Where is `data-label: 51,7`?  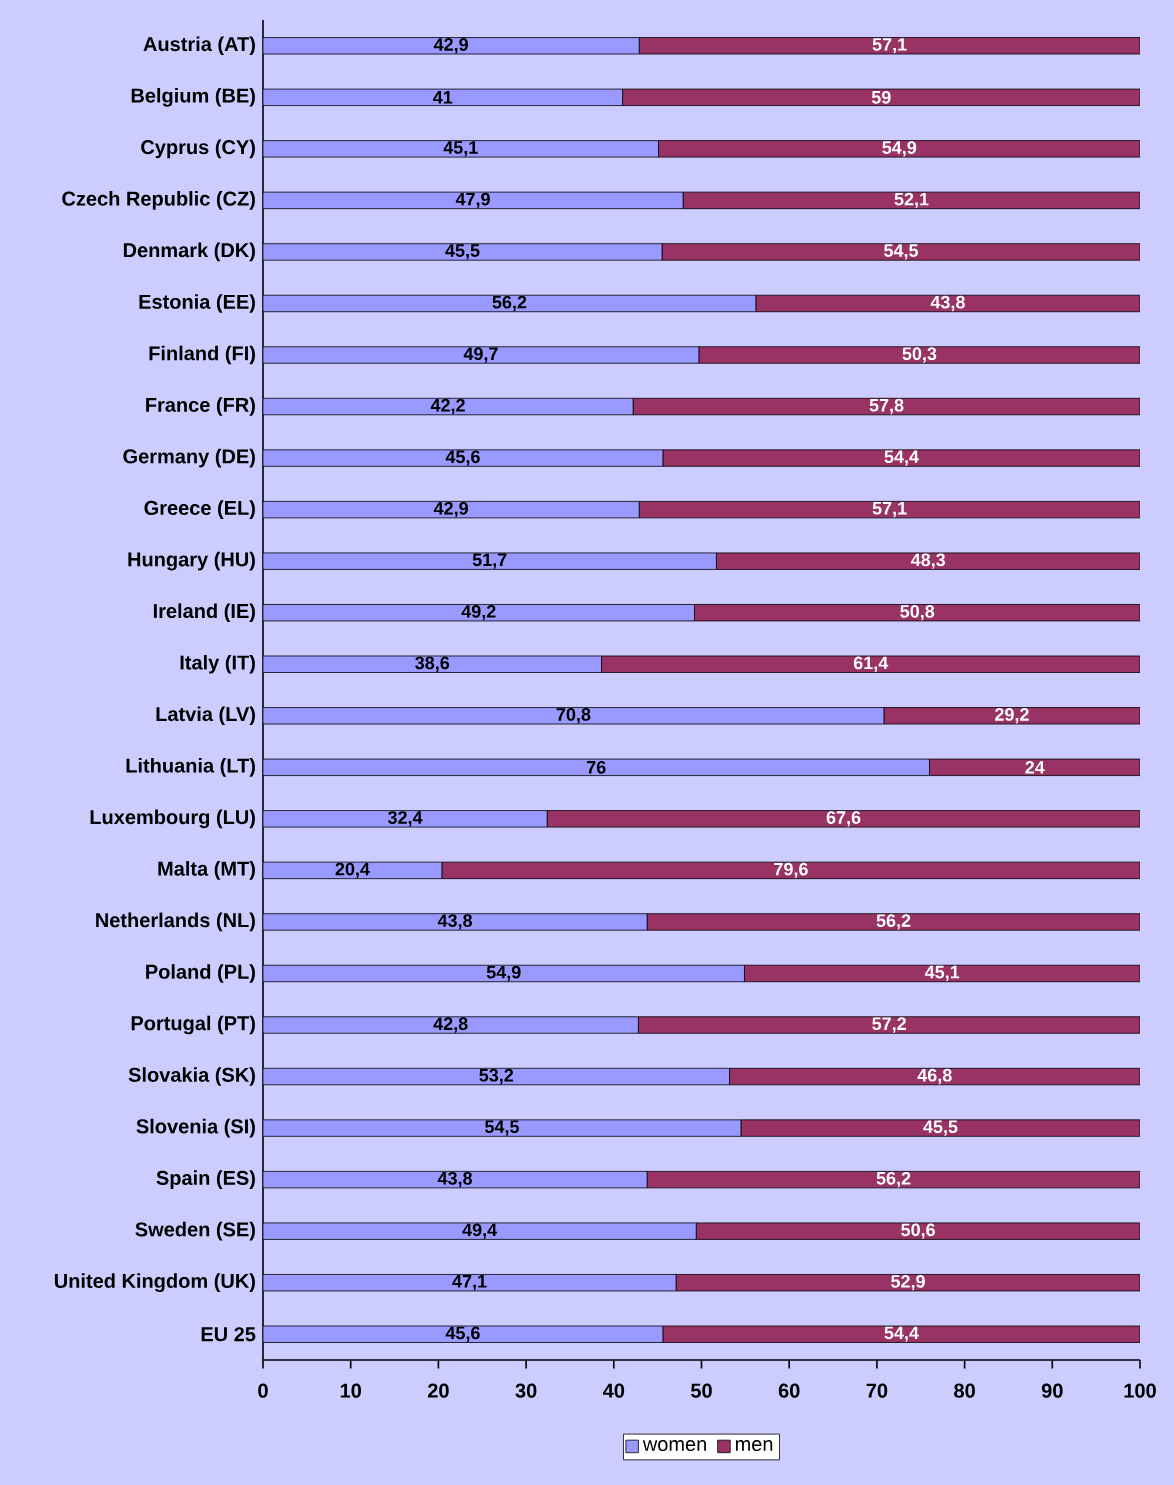 data-label: 51,7 is located at coordinates (489, 561).